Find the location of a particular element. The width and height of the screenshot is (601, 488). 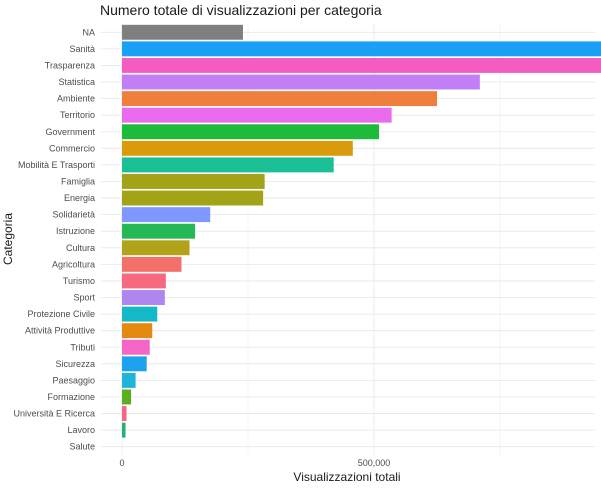

y-tick-label: NA is located at coordinates (88, 32).